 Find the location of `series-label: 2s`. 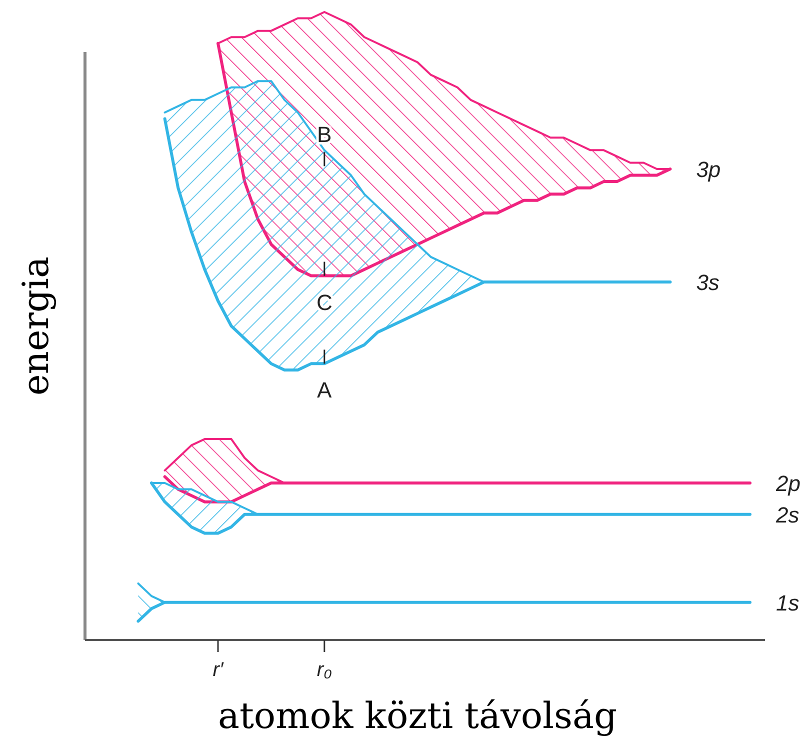

series-label: 2s is located at coordinates (787, 515).